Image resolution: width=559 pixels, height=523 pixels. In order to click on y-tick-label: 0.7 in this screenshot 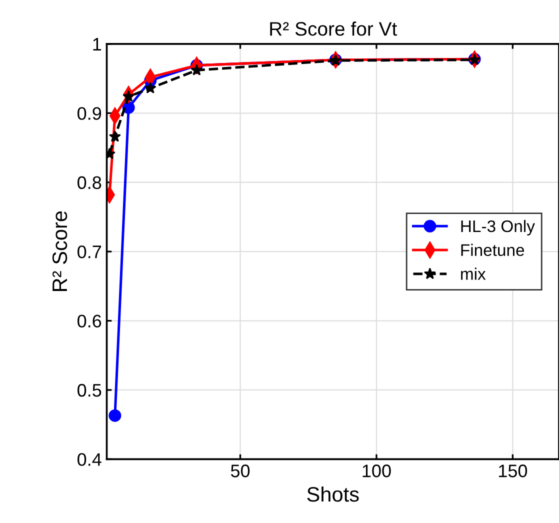, I will do `click(90, 251)`.